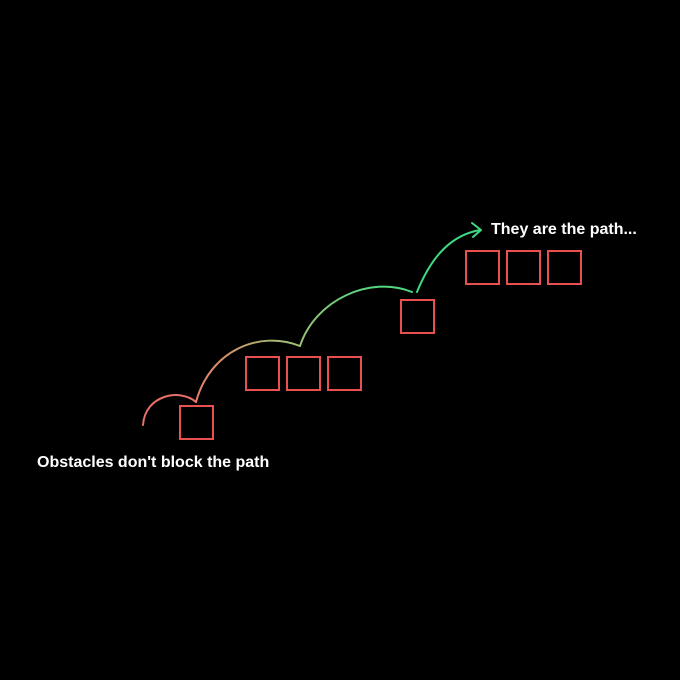  I want to click on arrow-head-icon, so click(476, 230).